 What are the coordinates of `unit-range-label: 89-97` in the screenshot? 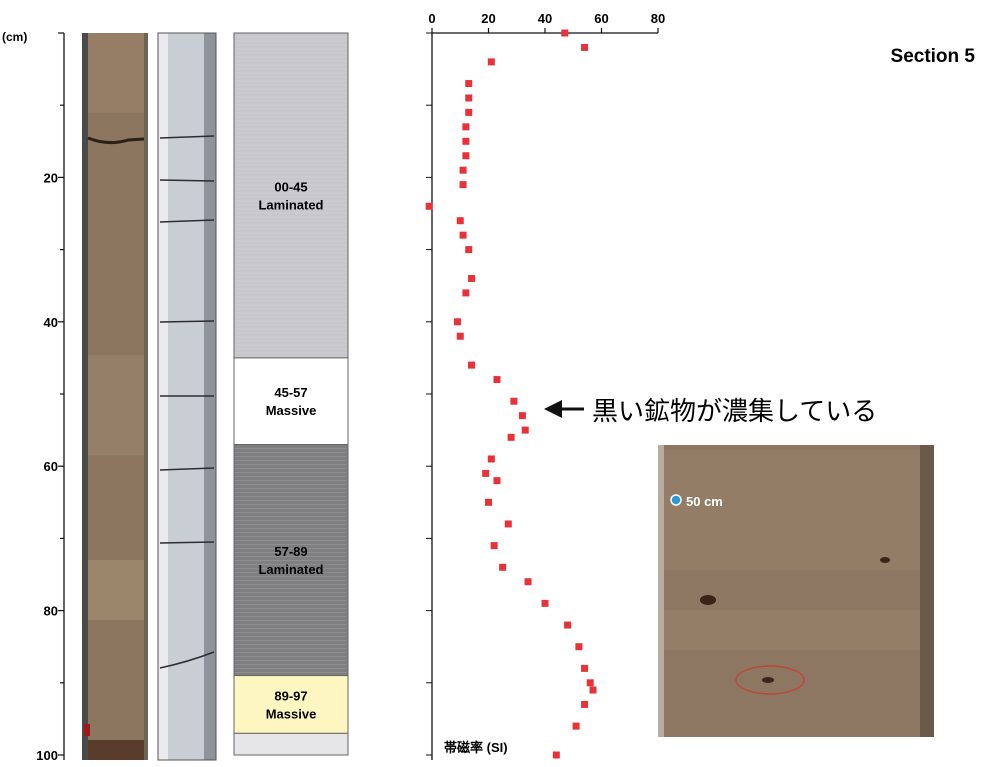 It's located at (290, 695).